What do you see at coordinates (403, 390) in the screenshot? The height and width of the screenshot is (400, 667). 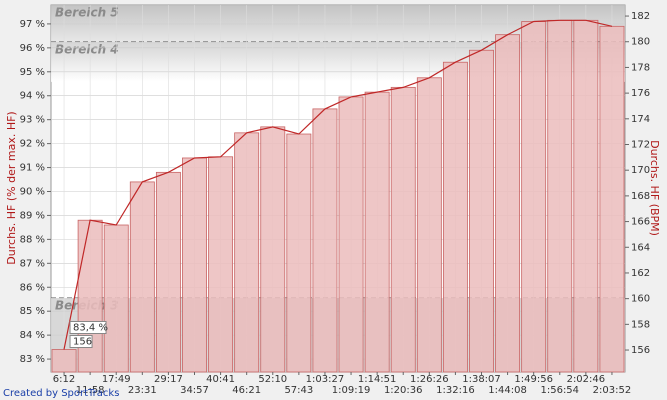 I see `x-tick-label: 1:20:36` at bounding box center [403, 390].